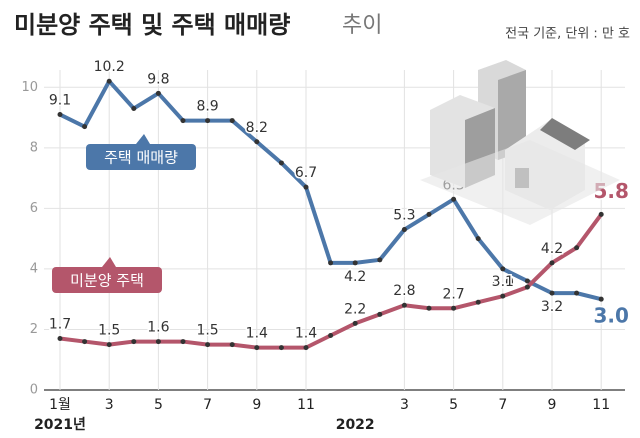  Describe the element at coordinates (520, 142) in the screenshot. I see `buildings-illustration` at that location.